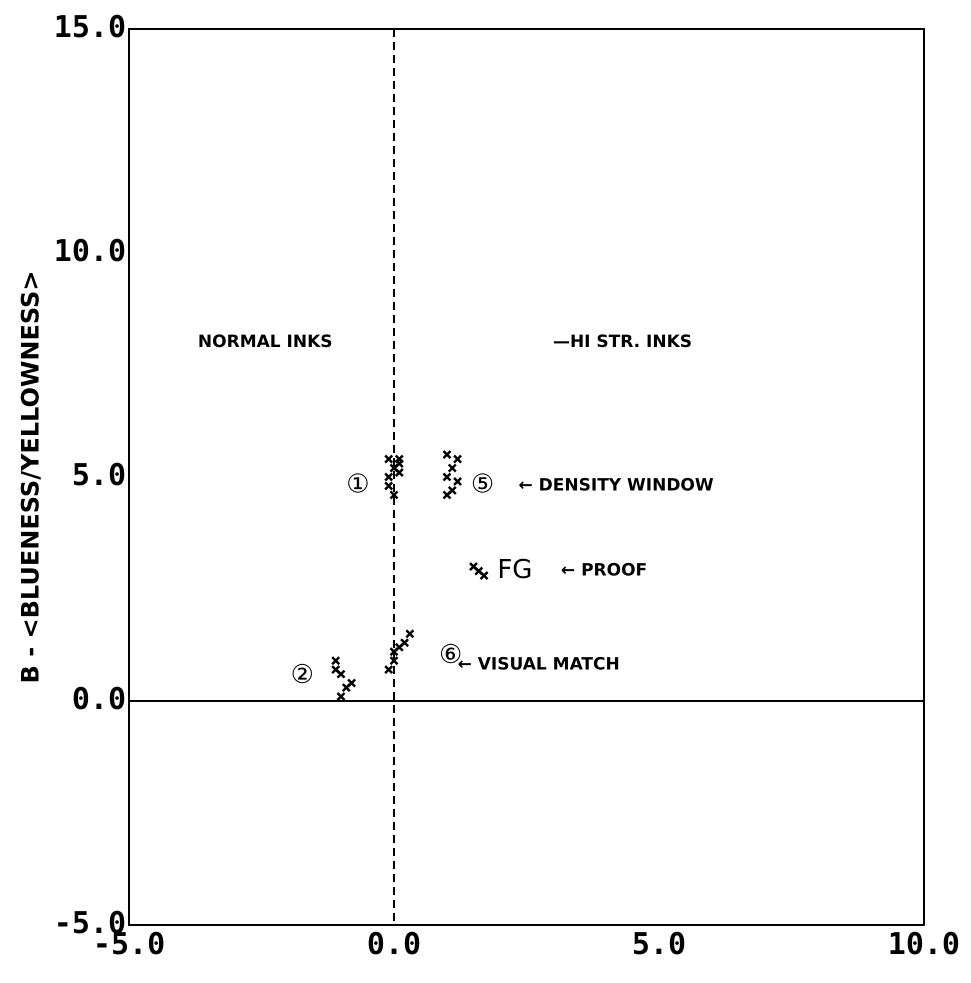  What do you see at coordinates (99, 699) in the screenshot?
I see `y-tick-label: 0.0` at bounding box center [99, 699].